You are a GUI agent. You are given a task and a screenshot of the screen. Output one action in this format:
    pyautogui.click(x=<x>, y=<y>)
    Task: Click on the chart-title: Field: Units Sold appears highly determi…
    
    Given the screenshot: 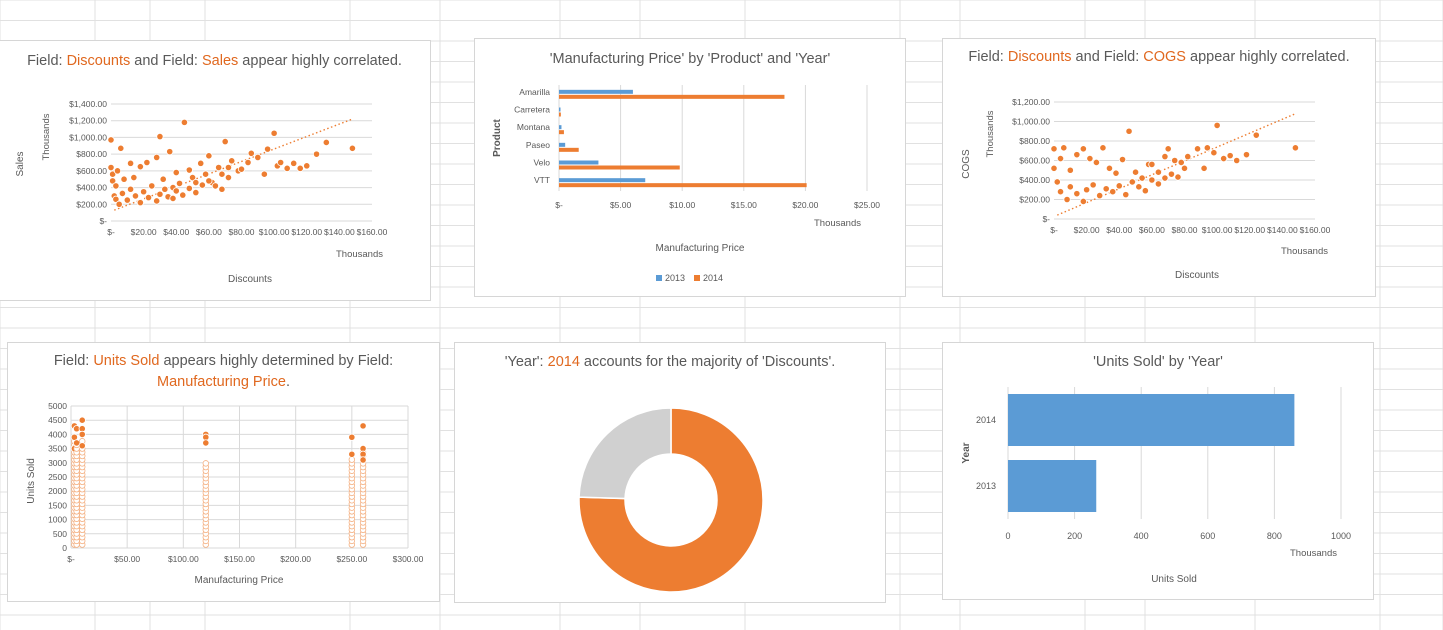 What is the action you would take?
    pyautogui.click(x=223, y=371)
    